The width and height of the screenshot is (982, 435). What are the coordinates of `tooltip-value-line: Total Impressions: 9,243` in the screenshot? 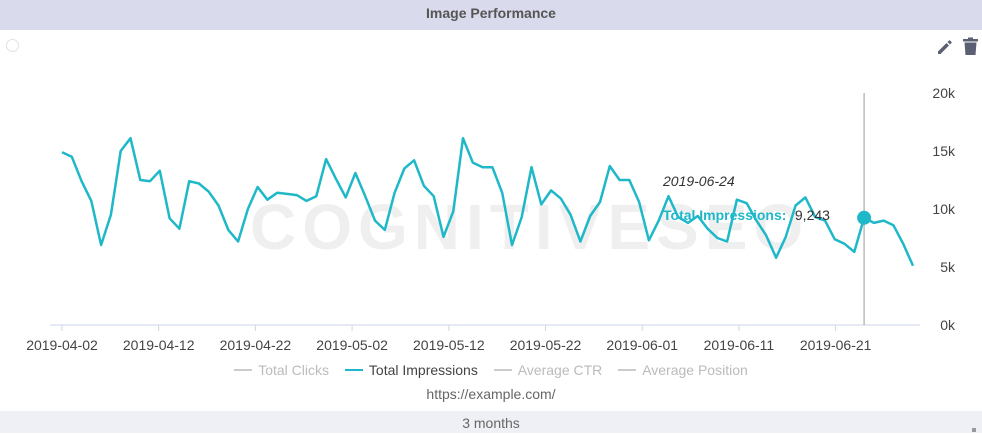 It's located at (746, 215).